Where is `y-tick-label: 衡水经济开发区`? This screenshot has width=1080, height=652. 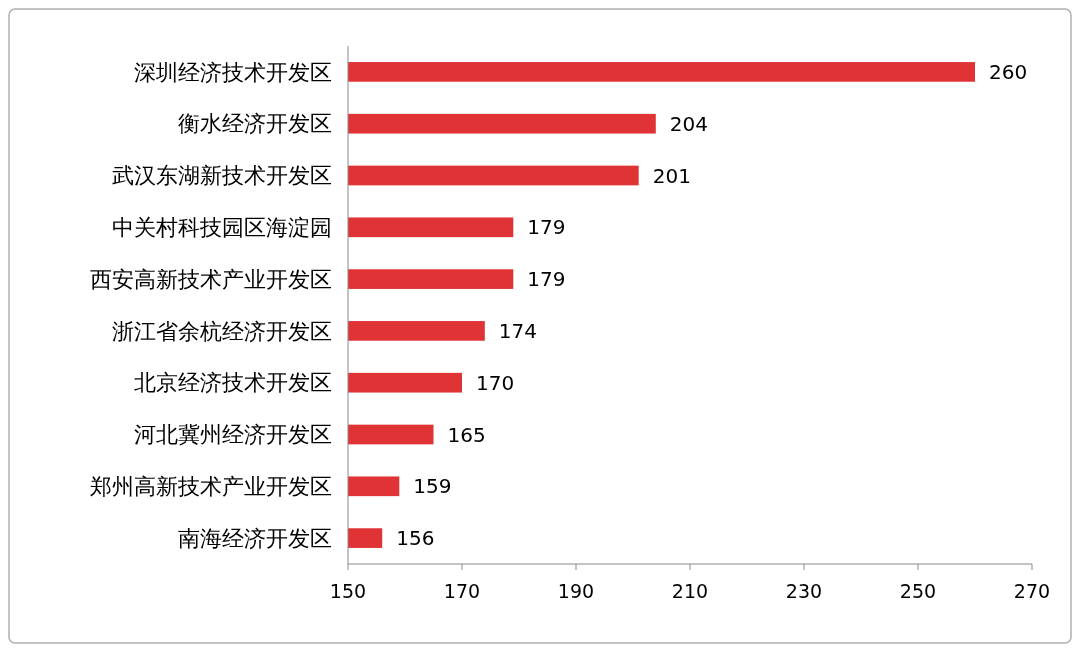
y-tick-label: 衡水经济开发区 is located at coordinates (255, 124).